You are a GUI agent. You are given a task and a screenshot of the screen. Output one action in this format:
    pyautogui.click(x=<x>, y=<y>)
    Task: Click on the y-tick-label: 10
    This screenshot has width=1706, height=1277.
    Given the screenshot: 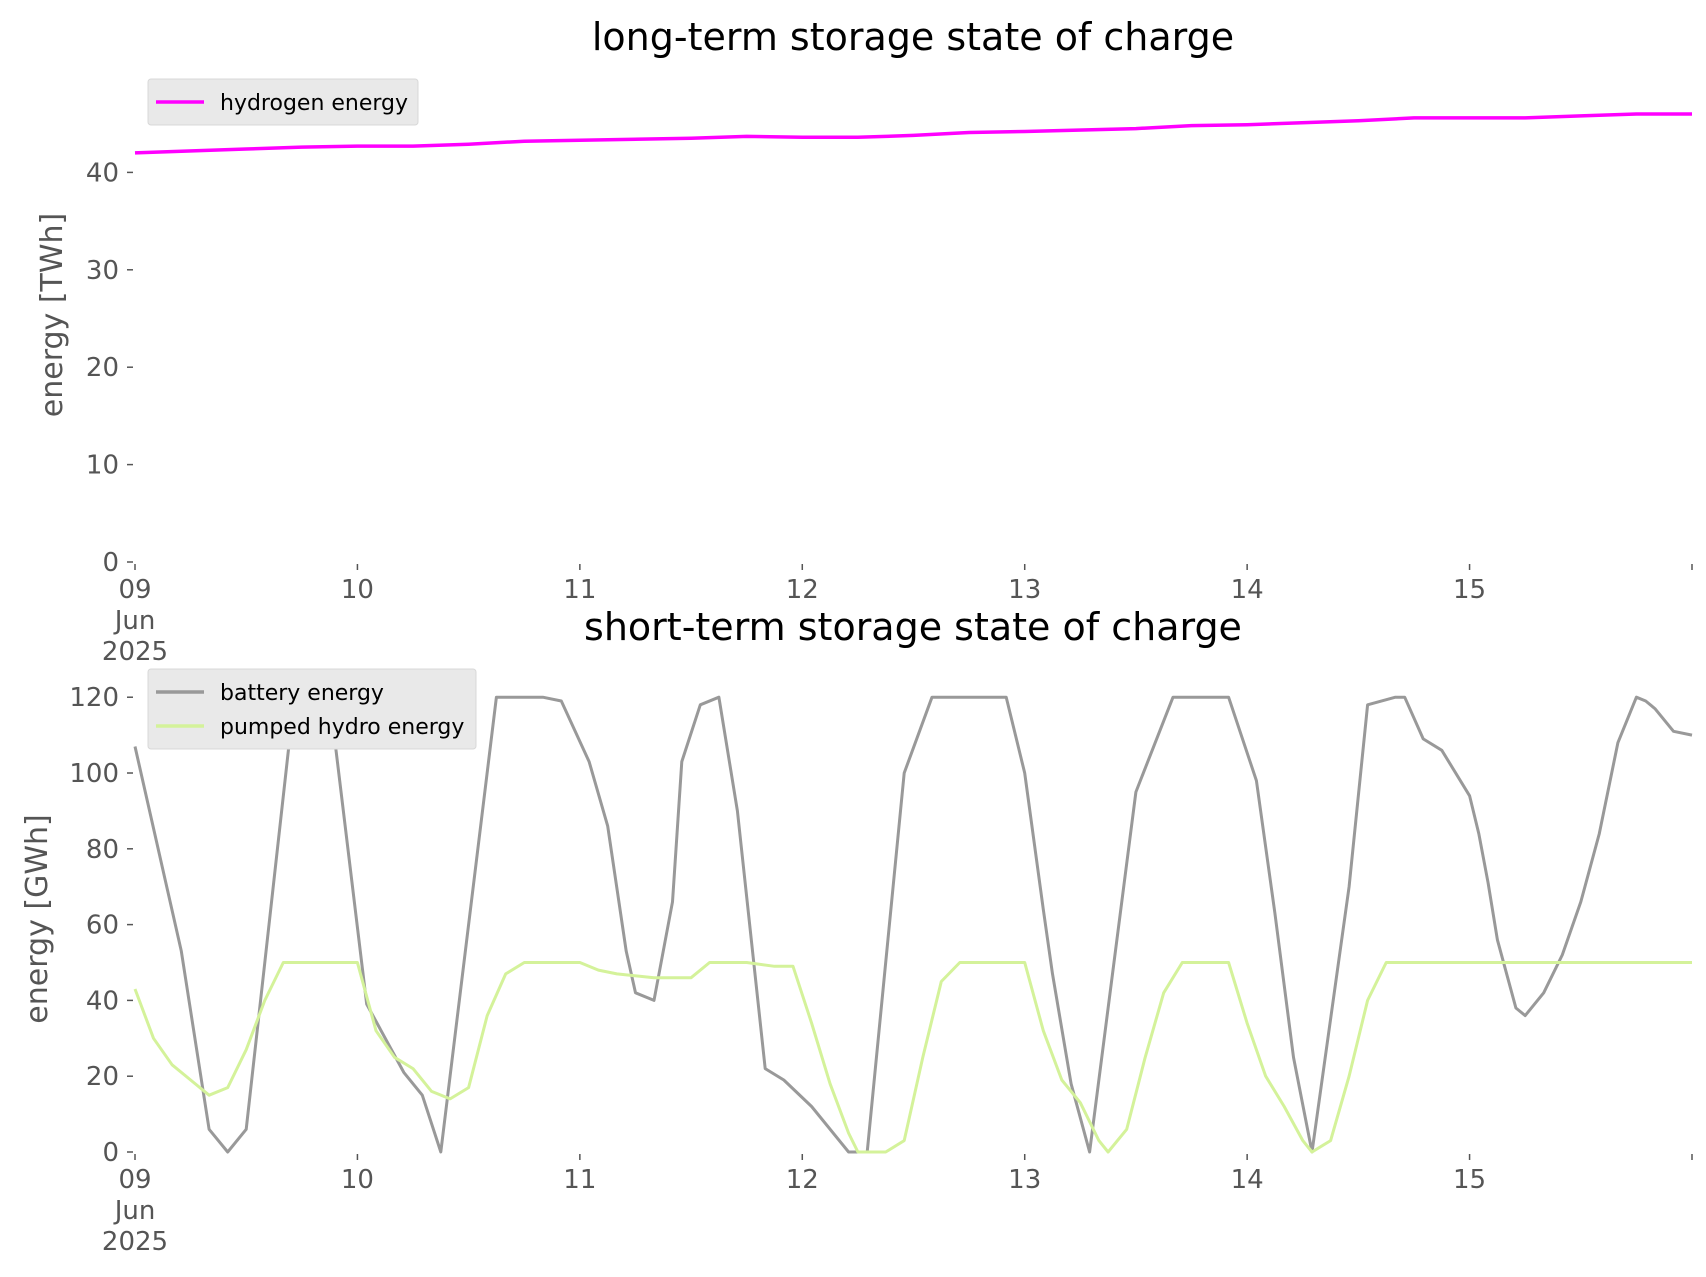 What is the action you would take?
    pyautogui.click(x=102, y=466)
    